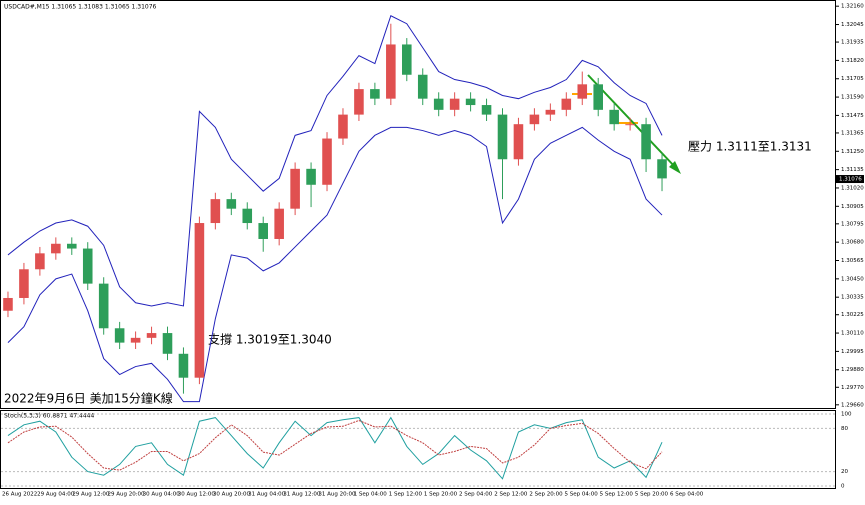  Describe the element at coordinates (19, 495) in the screenshot. I see `x-tick-label: 26 Aug 2022` at that location.